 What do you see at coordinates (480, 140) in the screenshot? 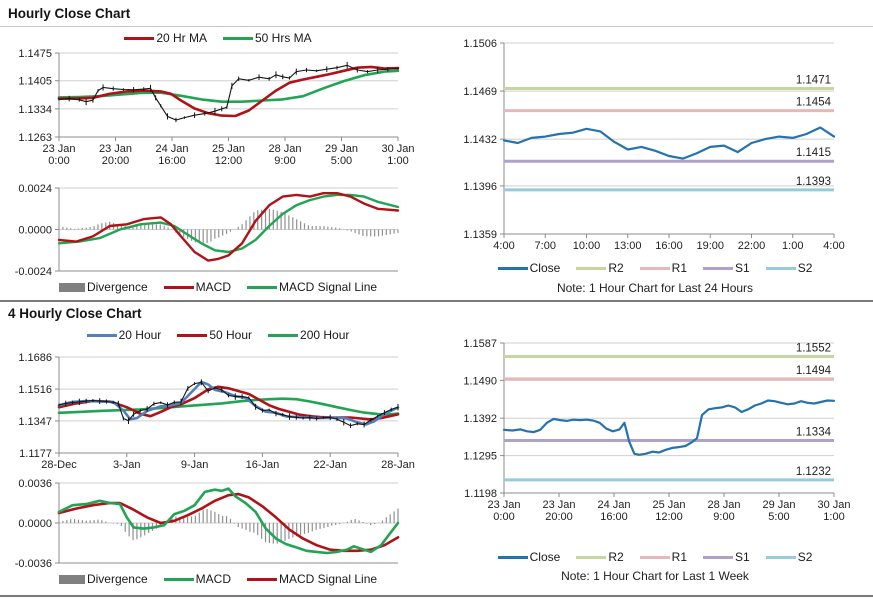
I see `svg-text: 1.1432` at bounding box center [480, 140].